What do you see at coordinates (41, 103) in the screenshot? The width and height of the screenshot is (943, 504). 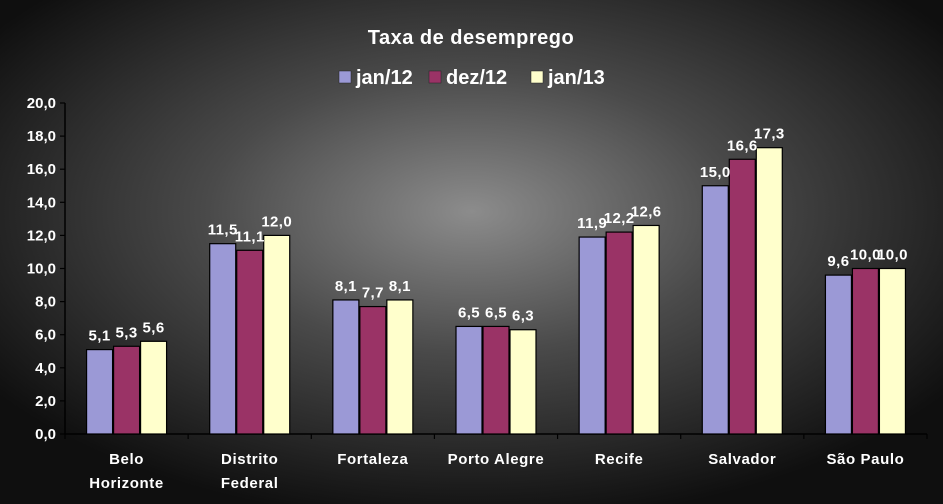 I see `y-tick-label: 20,0` at bounding box center [41, 103].